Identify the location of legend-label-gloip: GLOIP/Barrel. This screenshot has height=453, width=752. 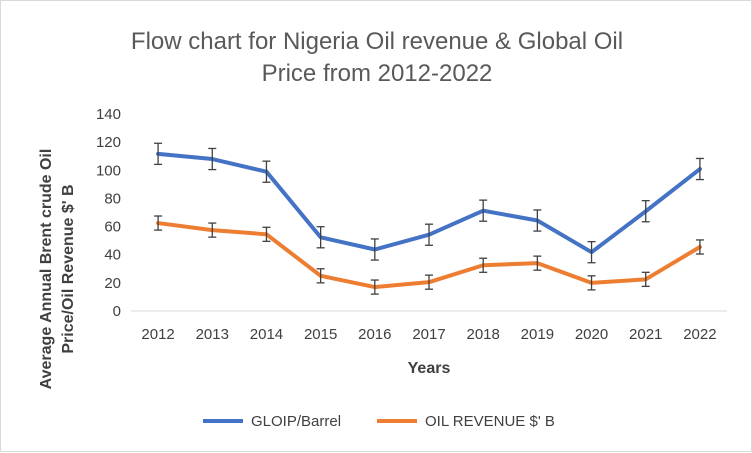
(296, 421).